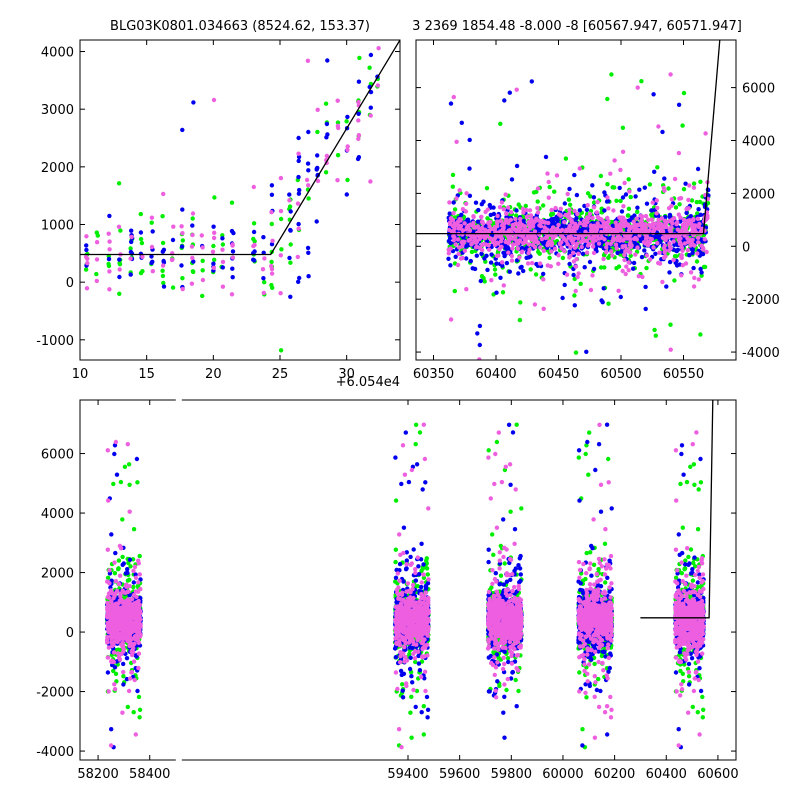  Describe the element at coordinates (57, 226) in the screenshot. I see `y-tick-label: 1000` at that location.